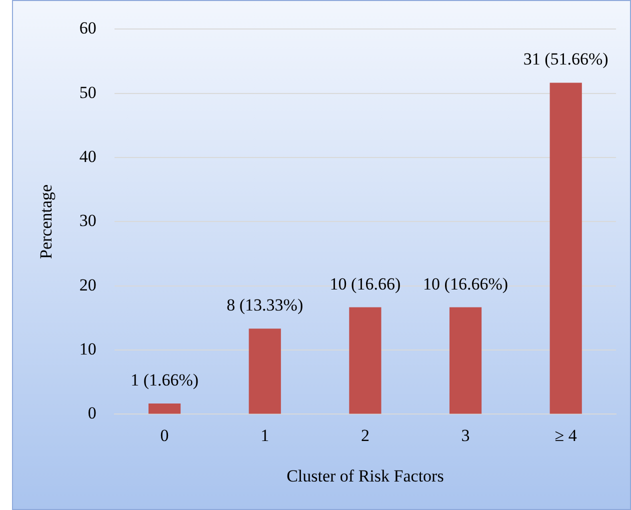 This screenshot has height=510, width=631. Describe the element at coordinates (365, 284) in the screenshot. I see `data-label: 10 (16.66)` at that location.